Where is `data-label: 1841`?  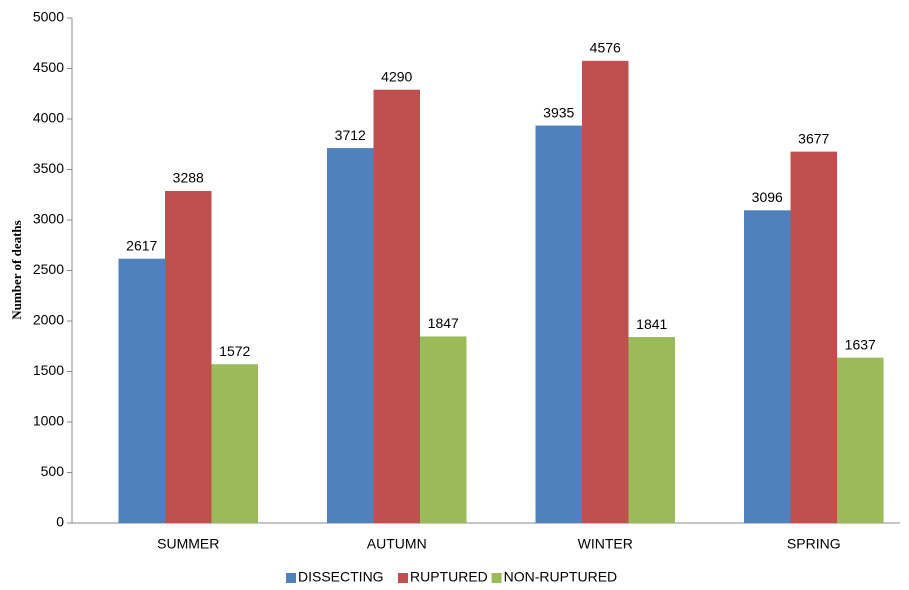
data-label: 1841 is located at coordinates (651, 324).